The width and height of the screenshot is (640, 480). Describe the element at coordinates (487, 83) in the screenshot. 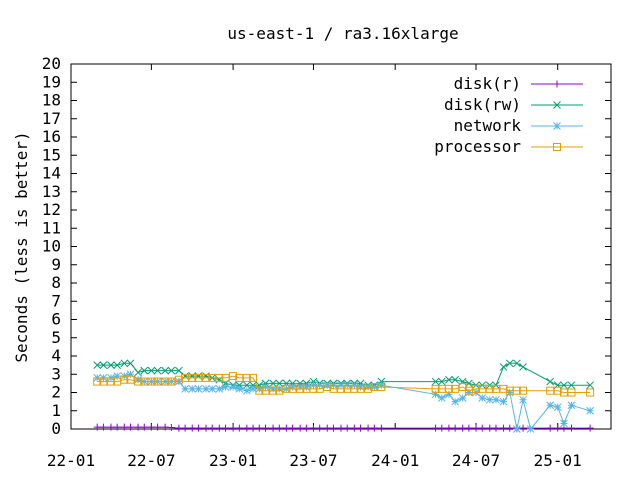

I see `legend-label: disk(r)` at that location.